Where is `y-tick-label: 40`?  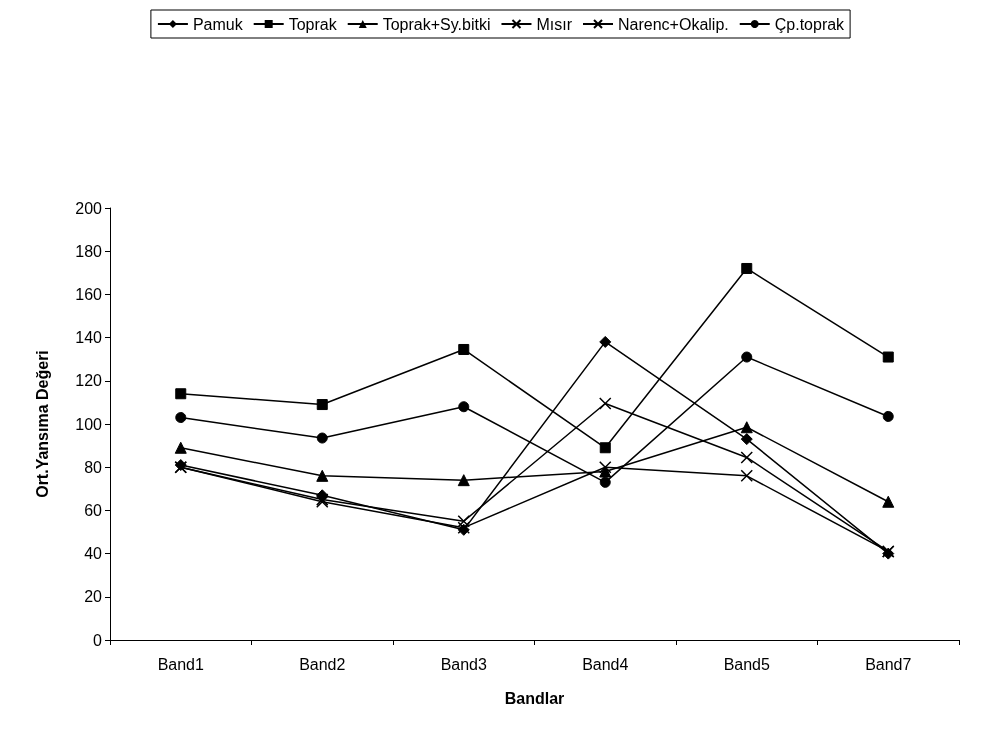 y-tick-label: 40 is located at coordinates (93, 554).